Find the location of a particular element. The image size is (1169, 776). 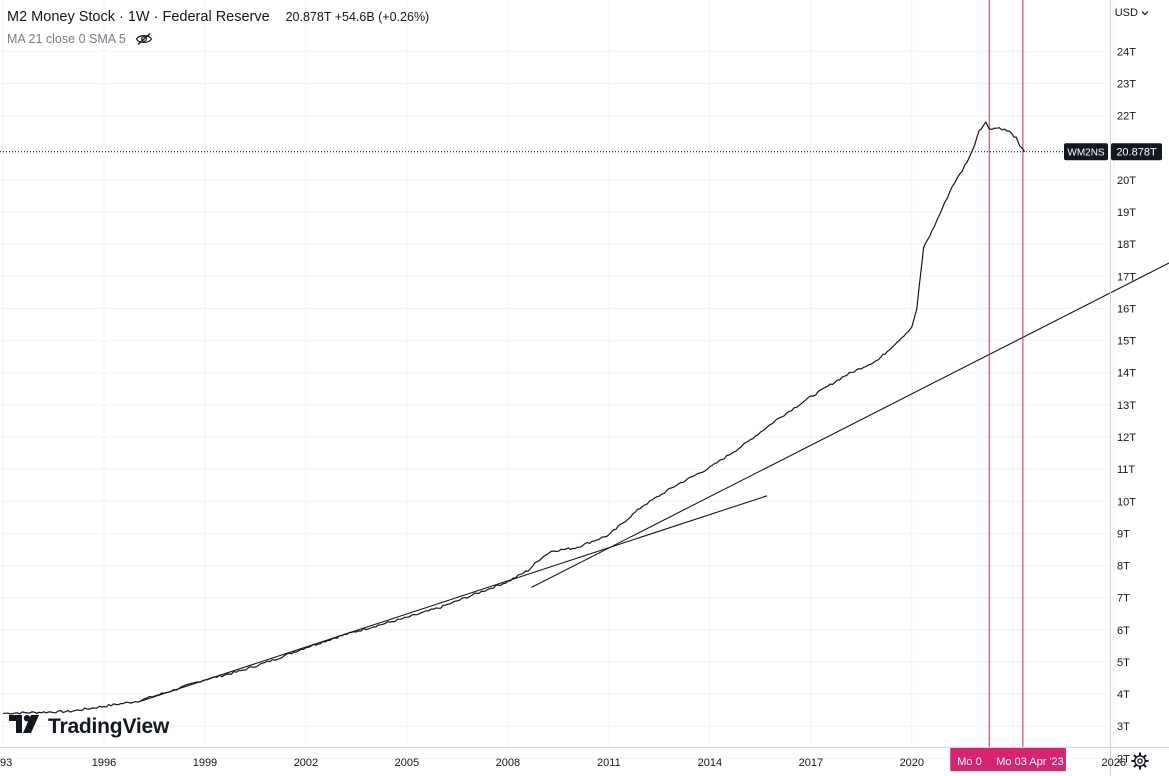

y-tick-label: 5T is located at coordinates (1123, 663).